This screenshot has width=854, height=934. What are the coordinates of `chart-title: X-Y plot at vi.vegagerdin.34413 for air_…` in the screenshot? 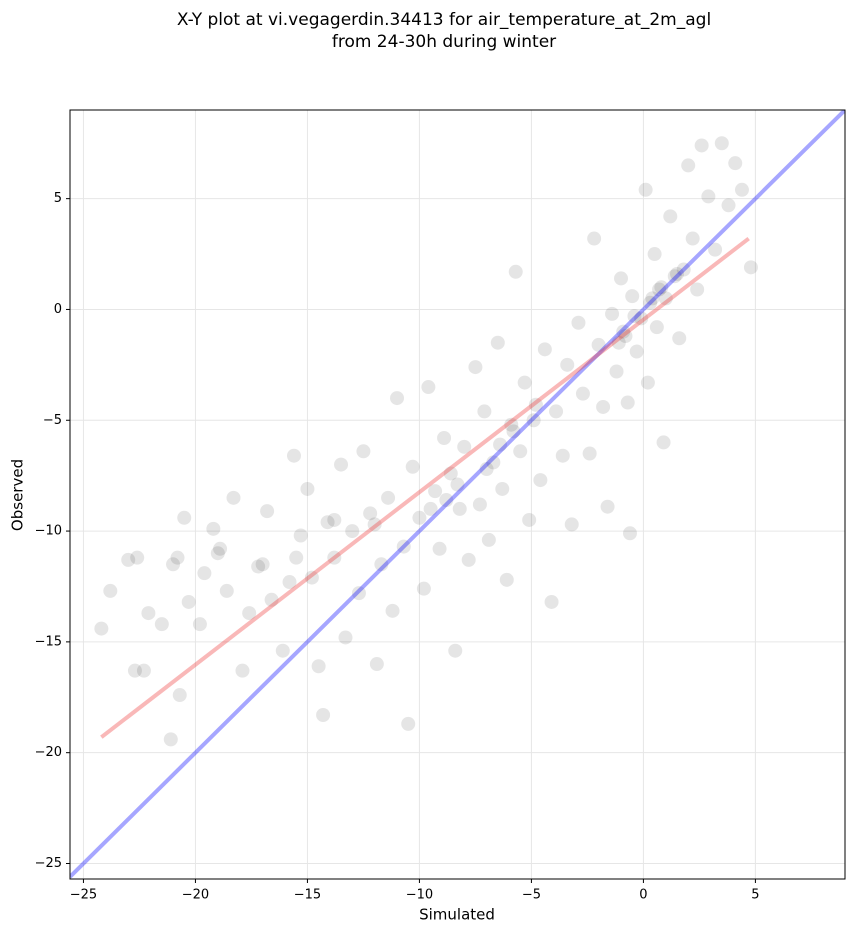 It's located at (444, 20).